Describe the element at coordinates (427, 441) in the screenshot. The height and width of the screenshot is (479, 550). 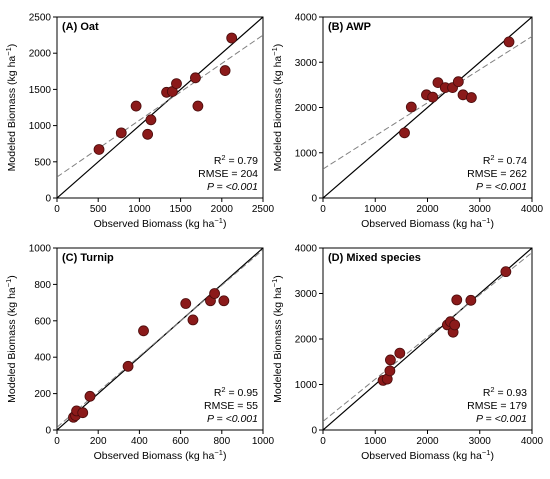
I see `x-tick-label-d: 2000` at that location.